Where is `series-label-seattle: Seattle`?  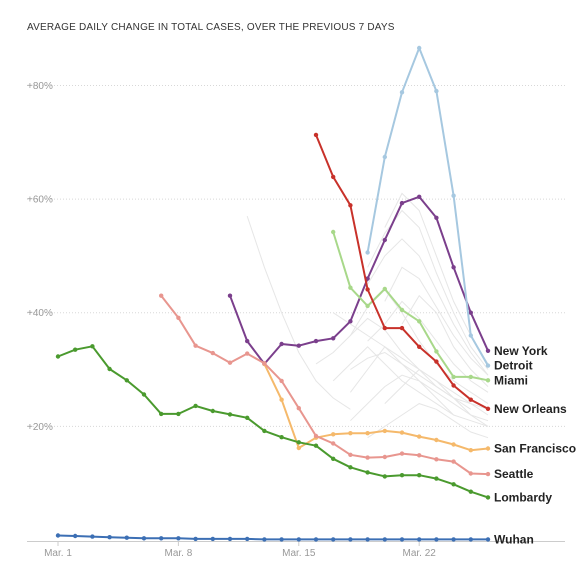
series-label-seattle: Seattle is located at coordinates (514, 474).